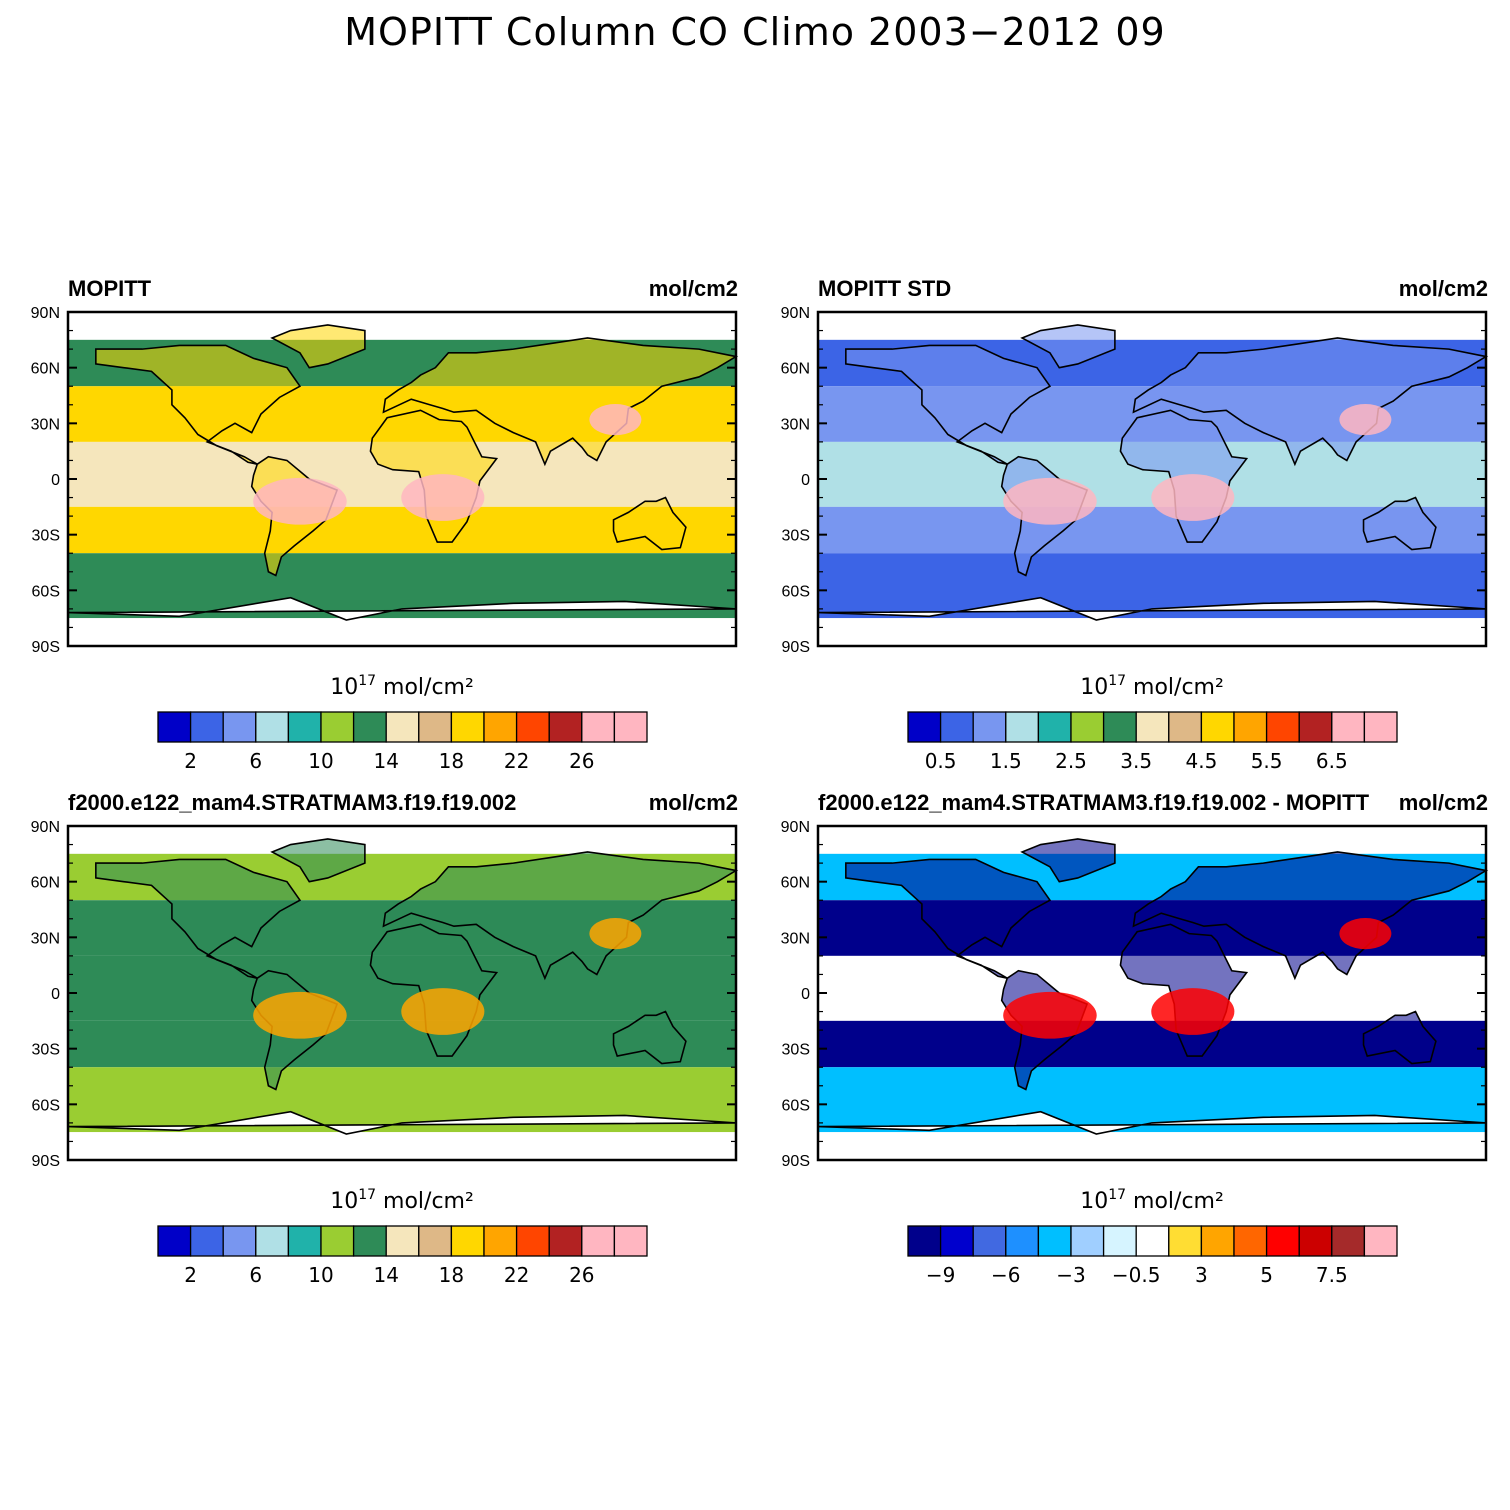 This screenshot has height=1510, width=1510. Describe the element at coordinates (940, 1275) in the screenshot. I see `colorbar-tick-label: −9` at that location.